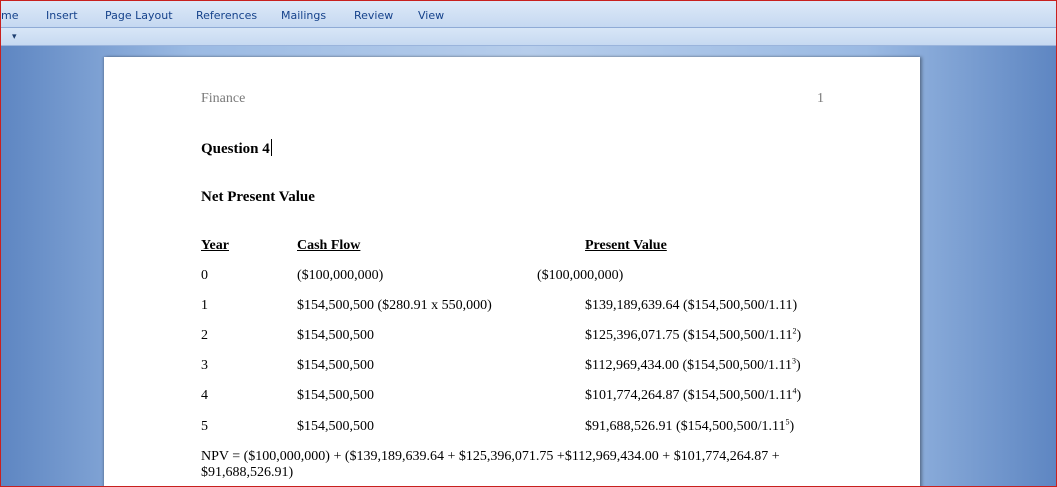 This screenshot has height=487, width=1057. I want to click on row-1-pv-amount: $139,189,639.64, so click(632, 305).